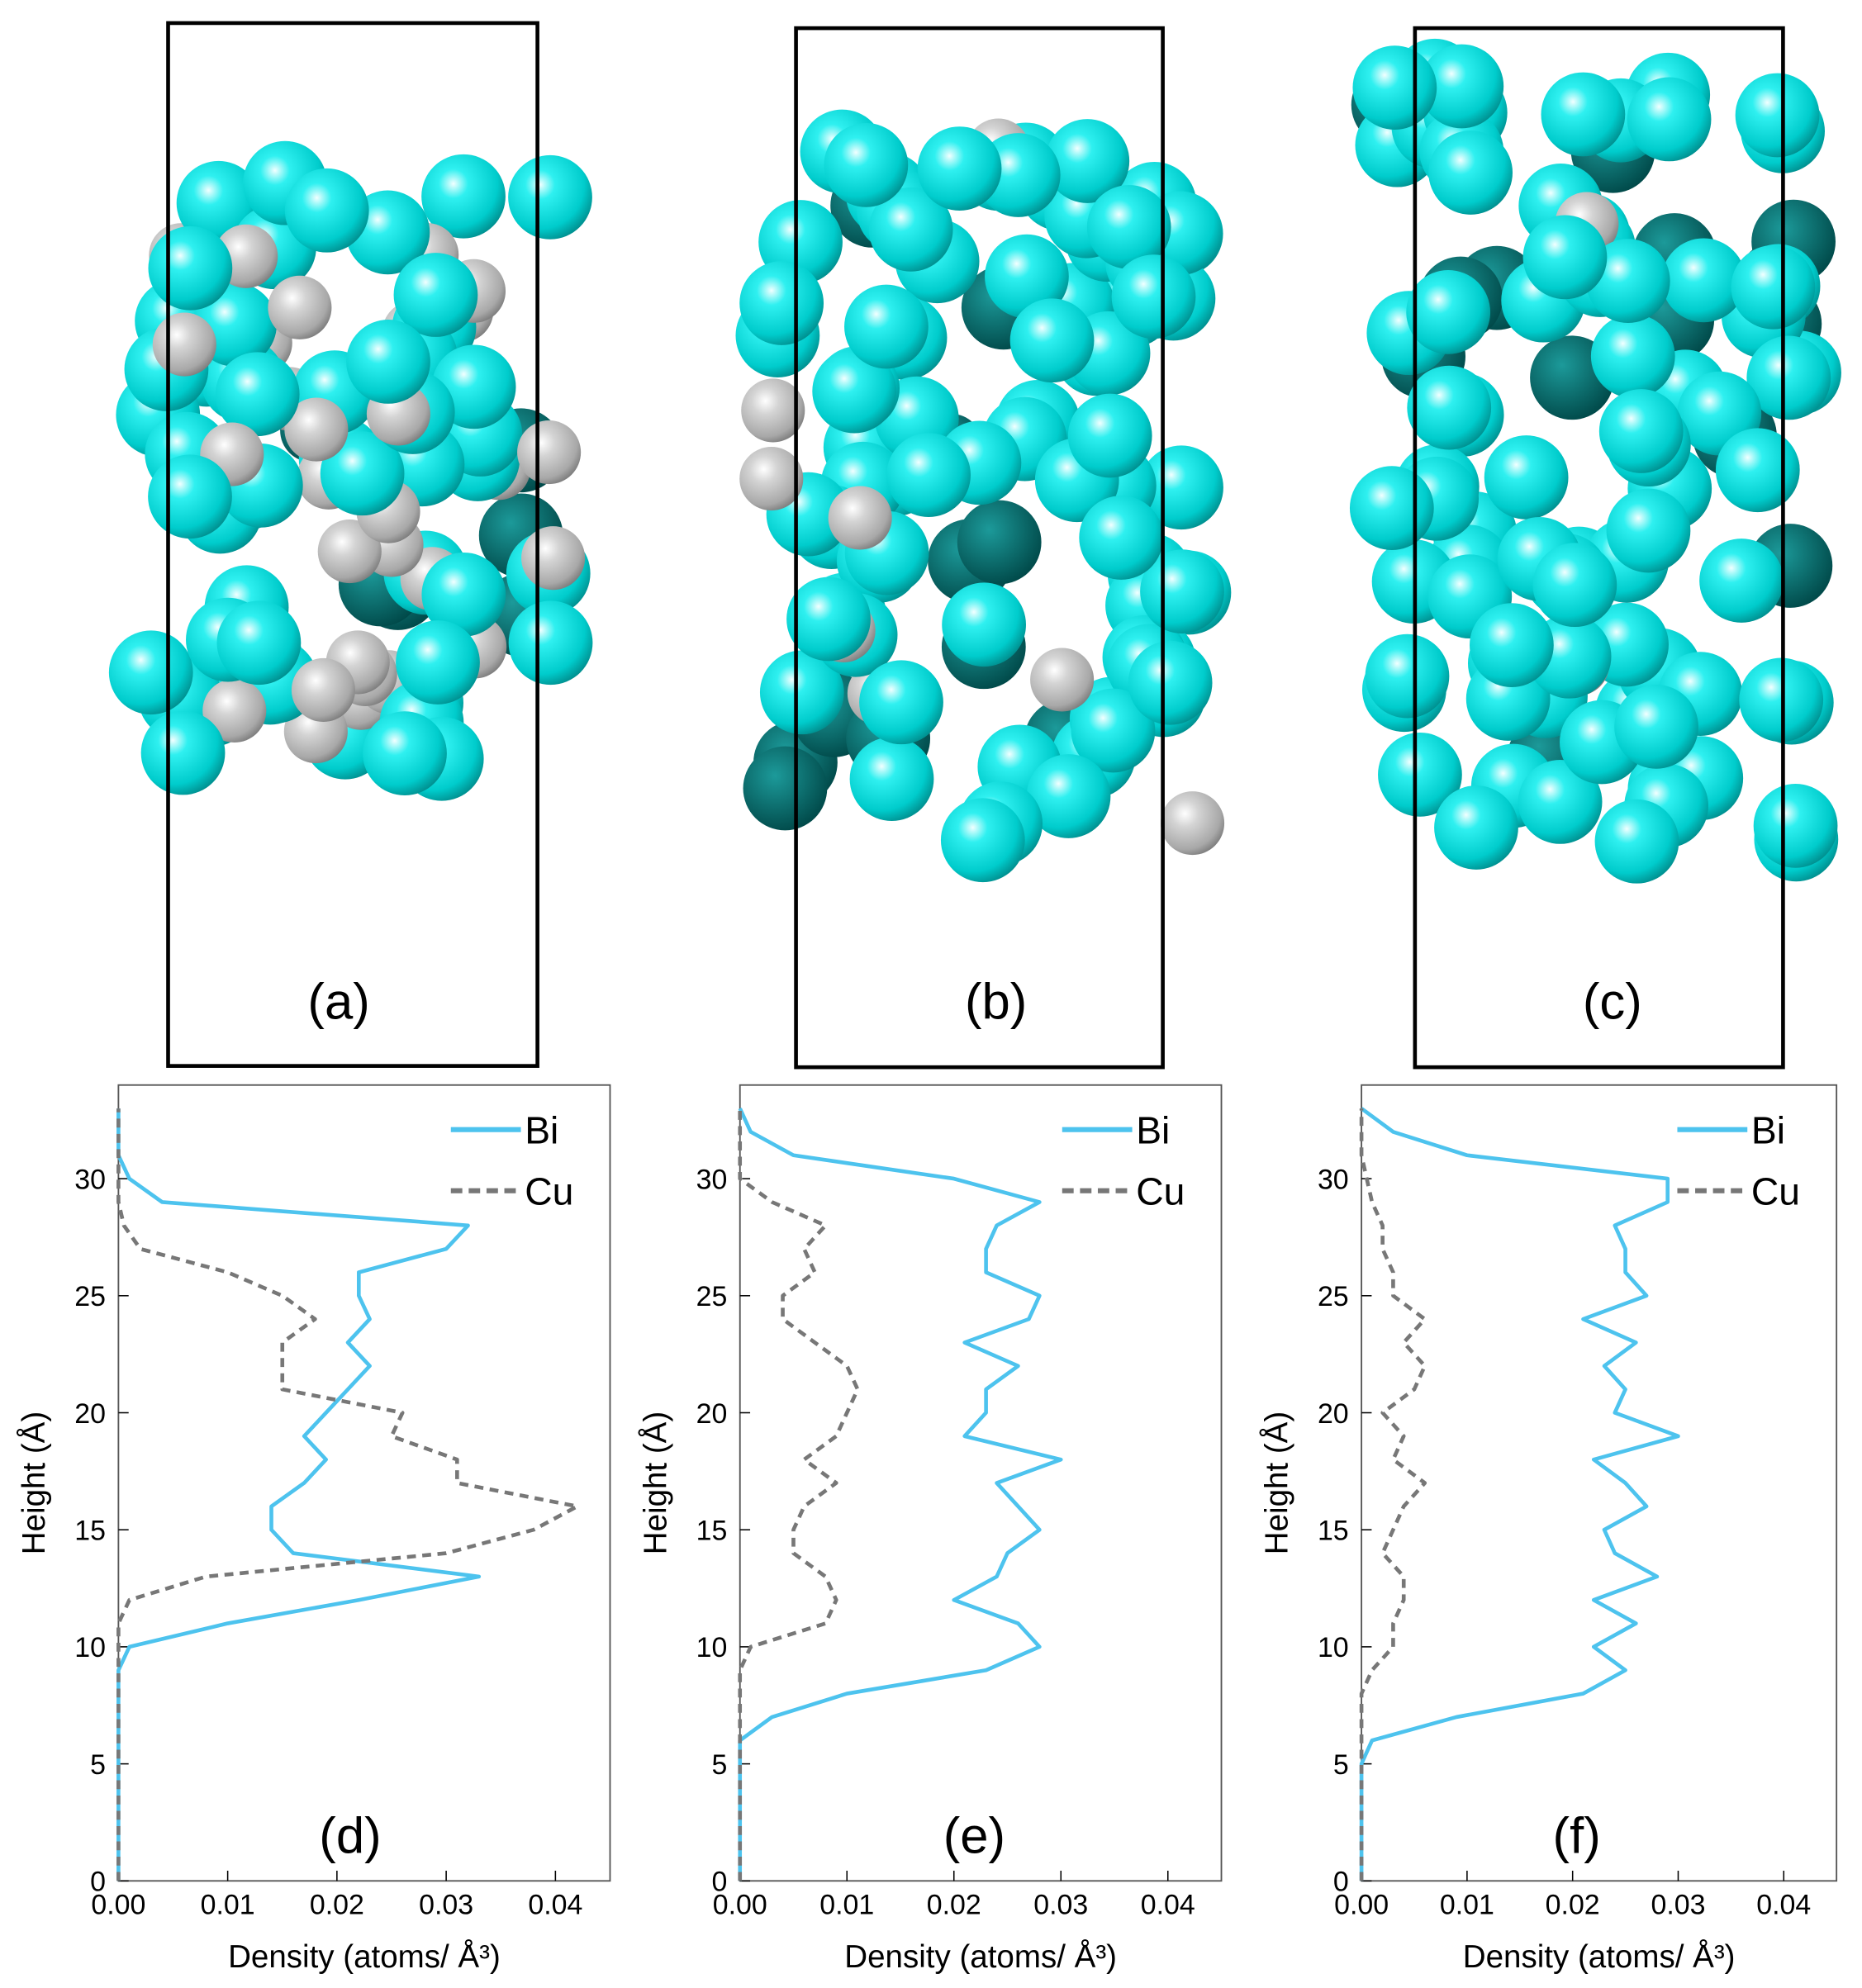 The width and height of the screenshot is (1862, 1988). I want to click on panel-label: (e), so click(974, 1836).